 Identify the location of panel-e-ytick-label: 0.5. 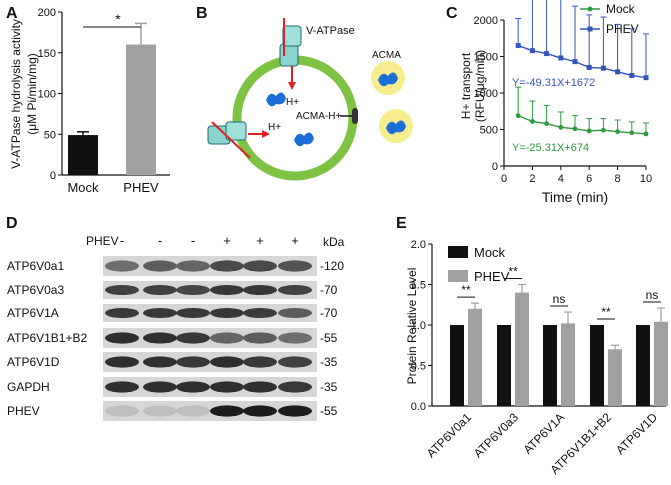
(418, 367).